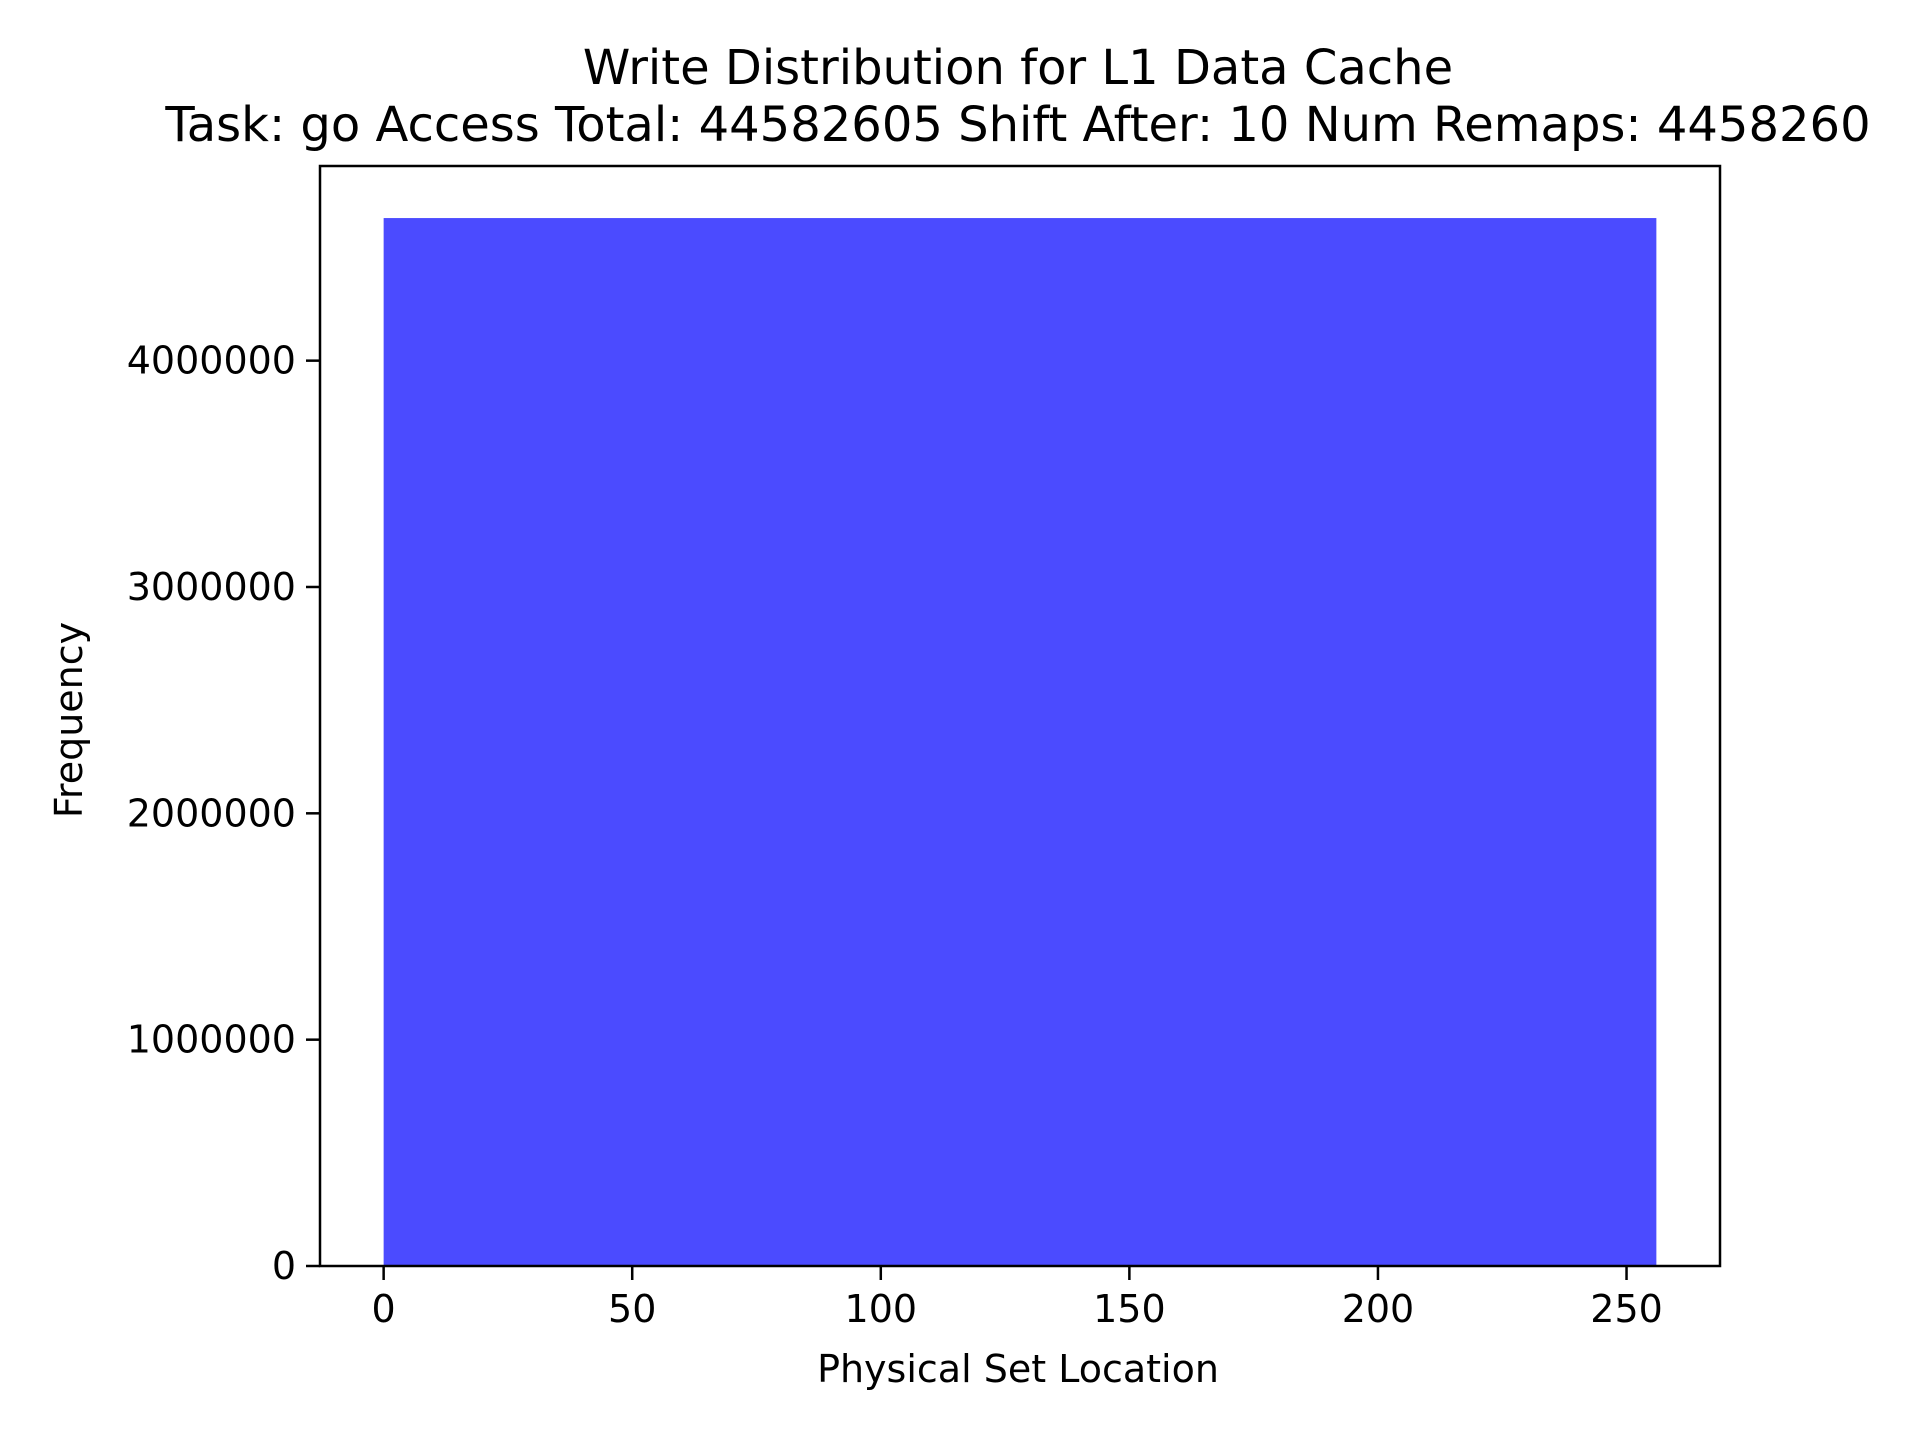  I want to click on x-axis-label: Physical Set Location, so click(1018, 1369).